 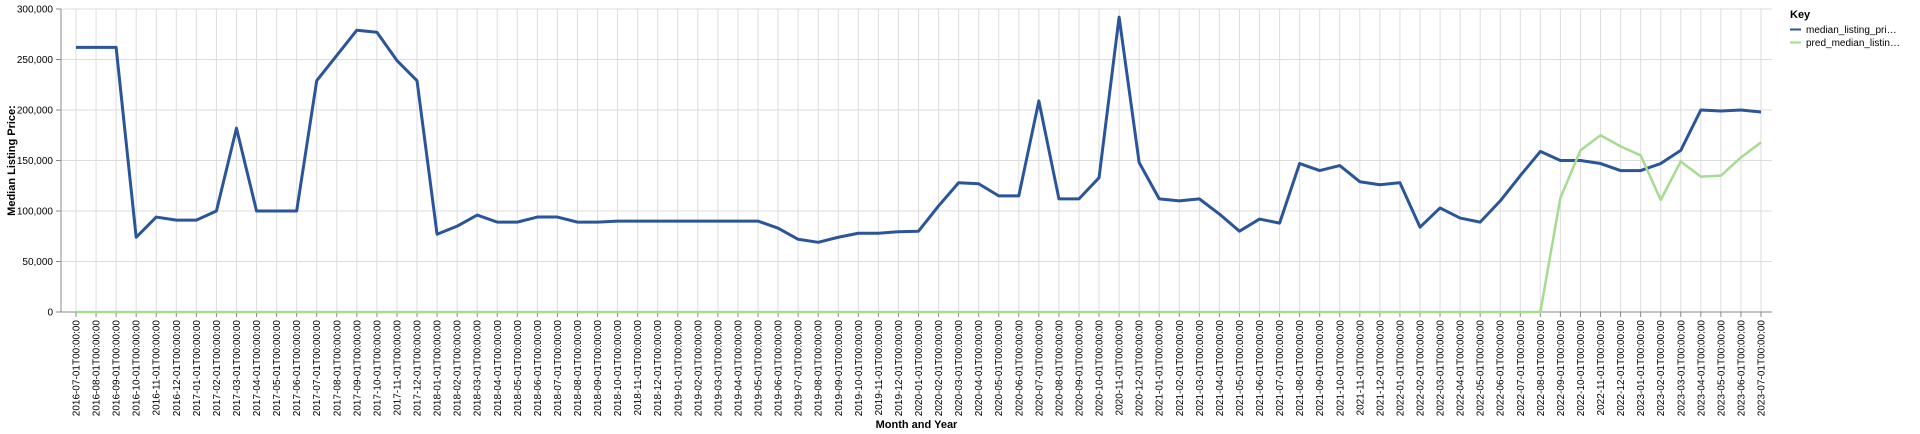 I want to click on x-tick-label: 2022-10-01T00:00:00, so click(x=1581, y=368).